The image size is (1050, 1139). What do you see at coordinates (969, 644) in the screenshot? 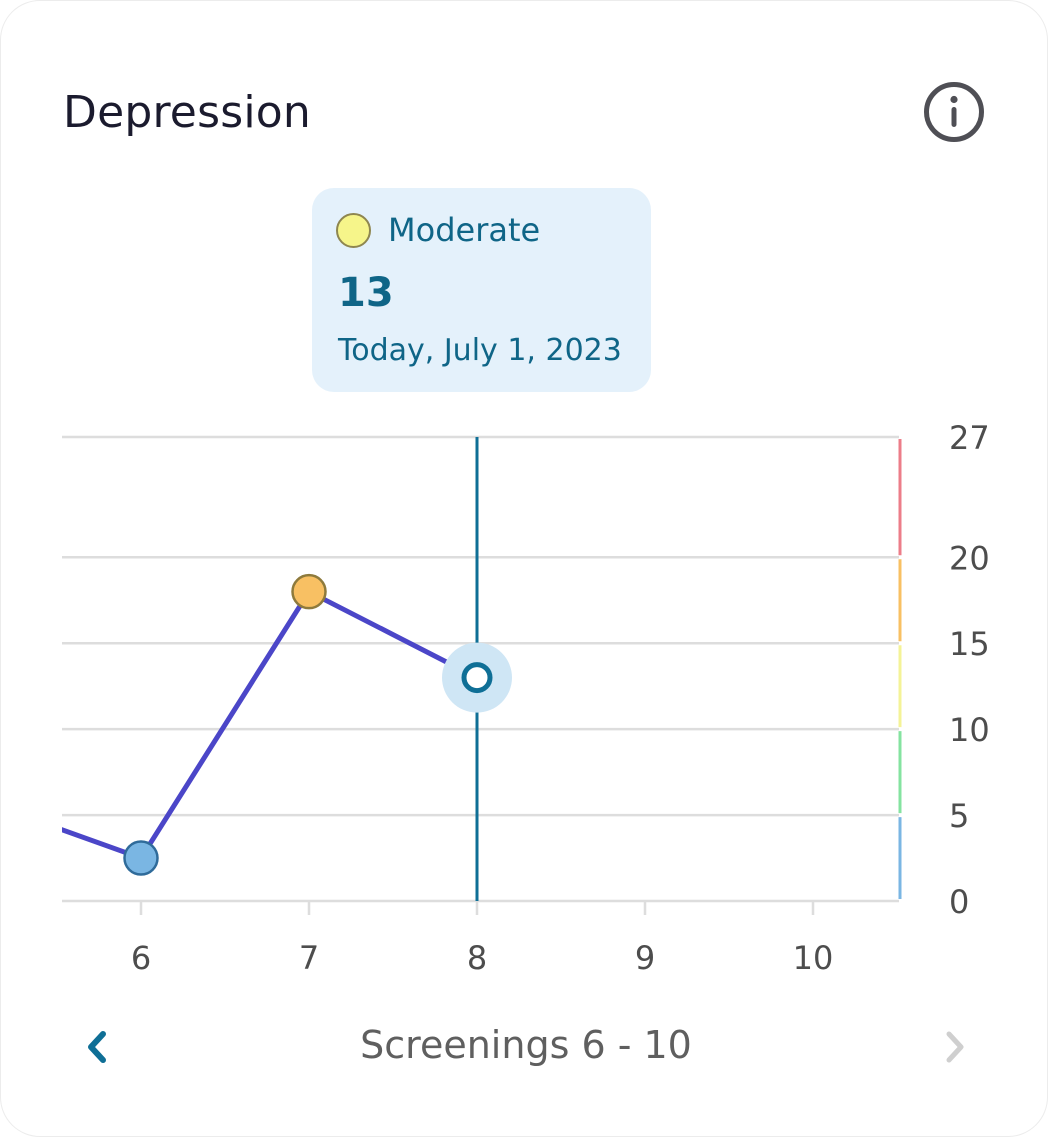
I see `y-tick-label: 15` at bounding box center [969, 644].